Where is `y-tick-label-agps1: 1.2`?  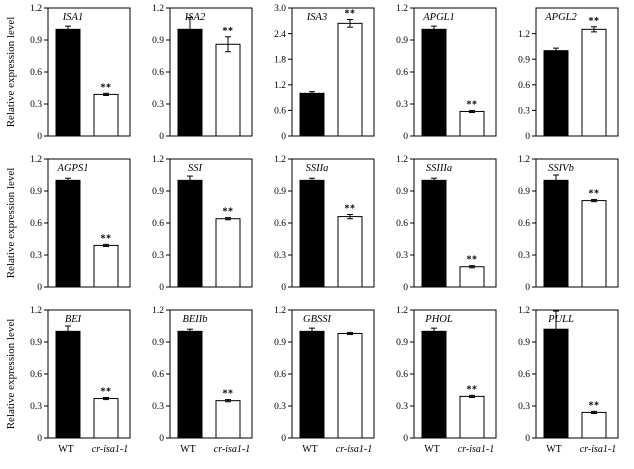 y-tick-label-agps1: 1.2 is located at coordinates (36, 160).